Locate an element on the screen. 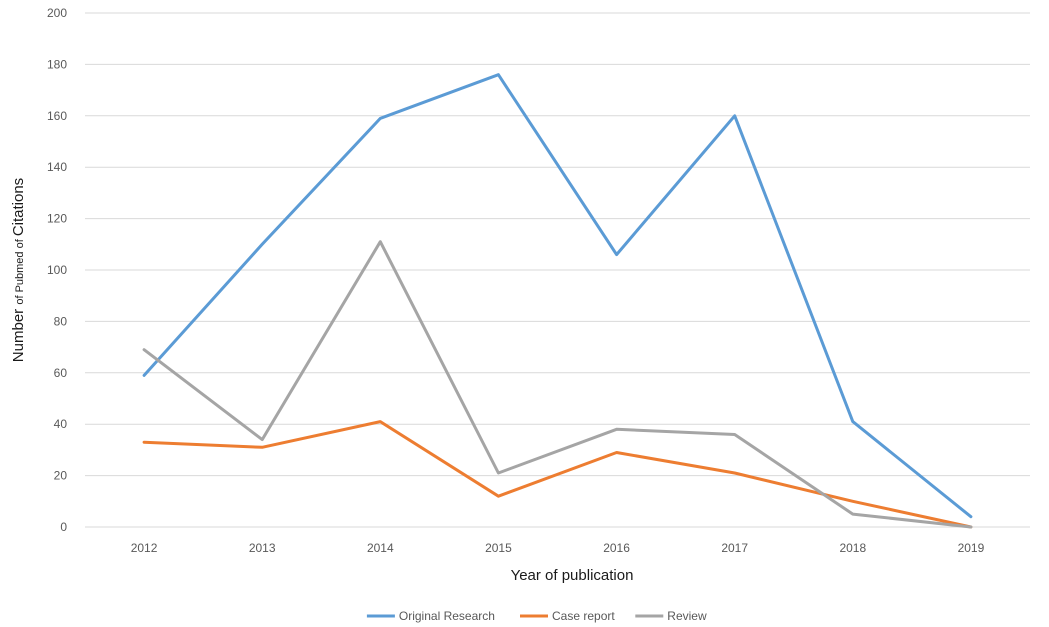 The width and height of the screenshot is (1049, 627). y-axis-title-part: Number is located at coordinates (18, 334).